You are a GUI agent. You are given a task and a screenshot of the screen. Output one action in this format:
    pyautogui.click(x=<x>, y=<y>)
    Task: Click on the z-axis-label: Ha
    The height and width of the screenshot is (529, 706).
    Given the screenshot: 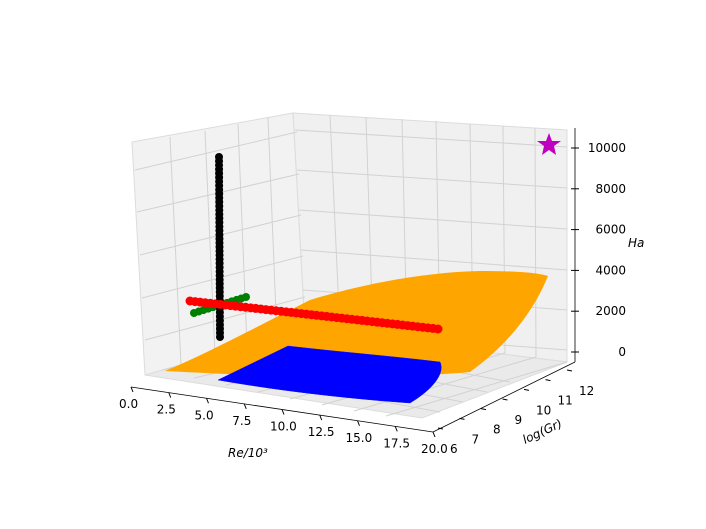 What is the action you would take?
    pyautogui.click(x=636, y=243)
    